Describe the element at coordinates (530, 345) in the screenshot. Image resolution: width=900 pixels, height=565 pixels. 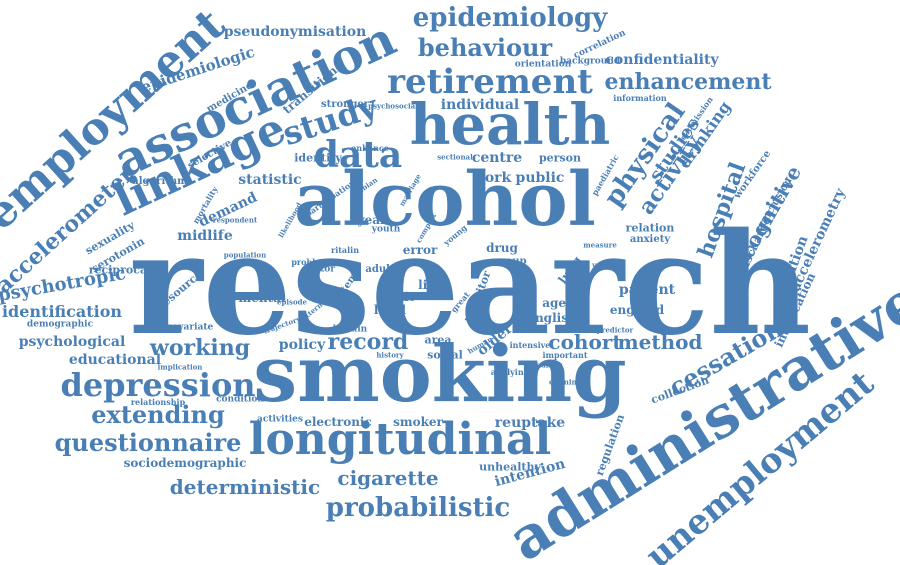
I see `word-intensive: intensive` at that location.